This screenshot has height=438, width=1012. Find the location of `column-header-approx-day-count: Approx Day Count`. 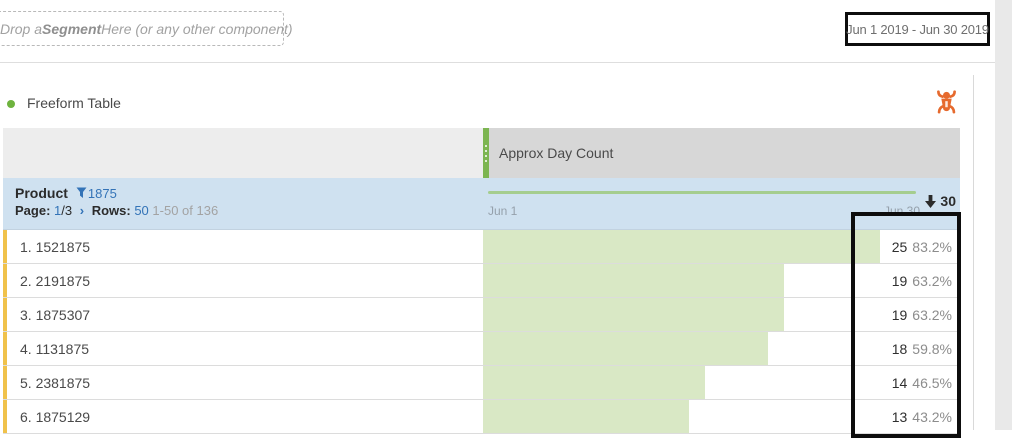

column-header-approx-day-count: Approx Day Count is located at coordinates (724, 153).